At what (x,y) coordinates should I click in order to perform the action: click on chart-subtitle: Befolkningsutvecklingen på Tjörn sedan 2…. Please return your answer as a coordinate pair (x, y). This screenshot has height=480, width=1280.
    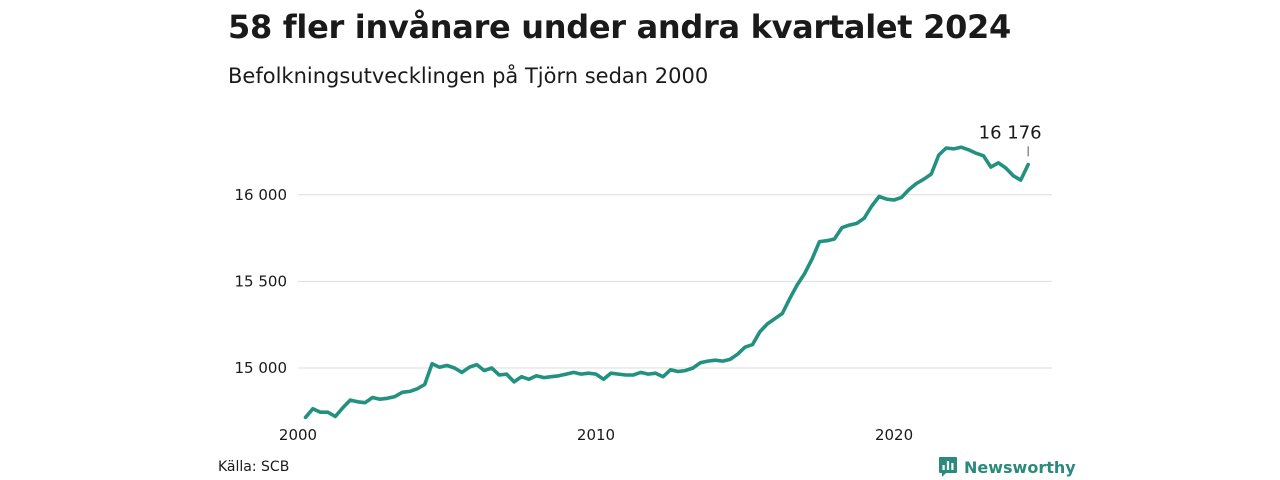
    Looking at the image, I should click on (468, 76).